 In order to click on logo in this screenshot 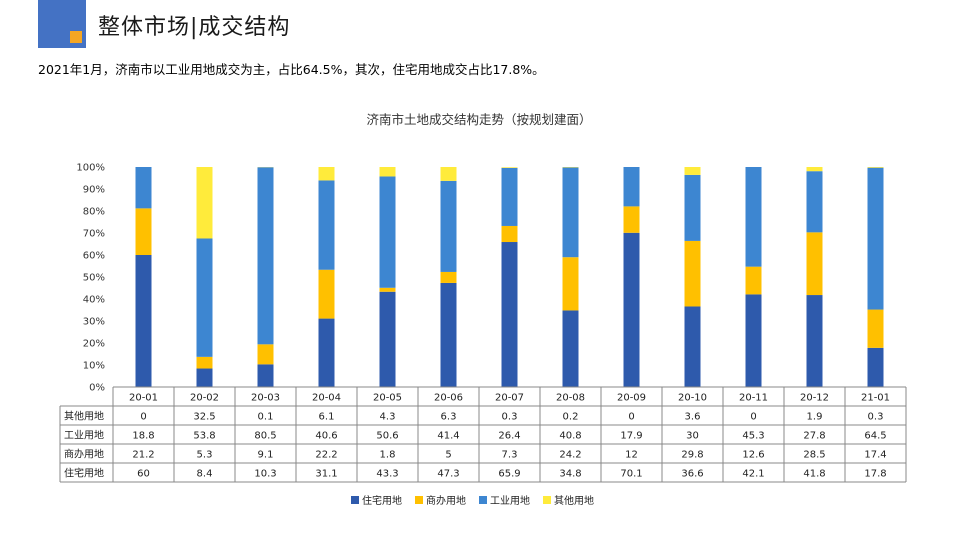, I will do `click(62, 24)`.